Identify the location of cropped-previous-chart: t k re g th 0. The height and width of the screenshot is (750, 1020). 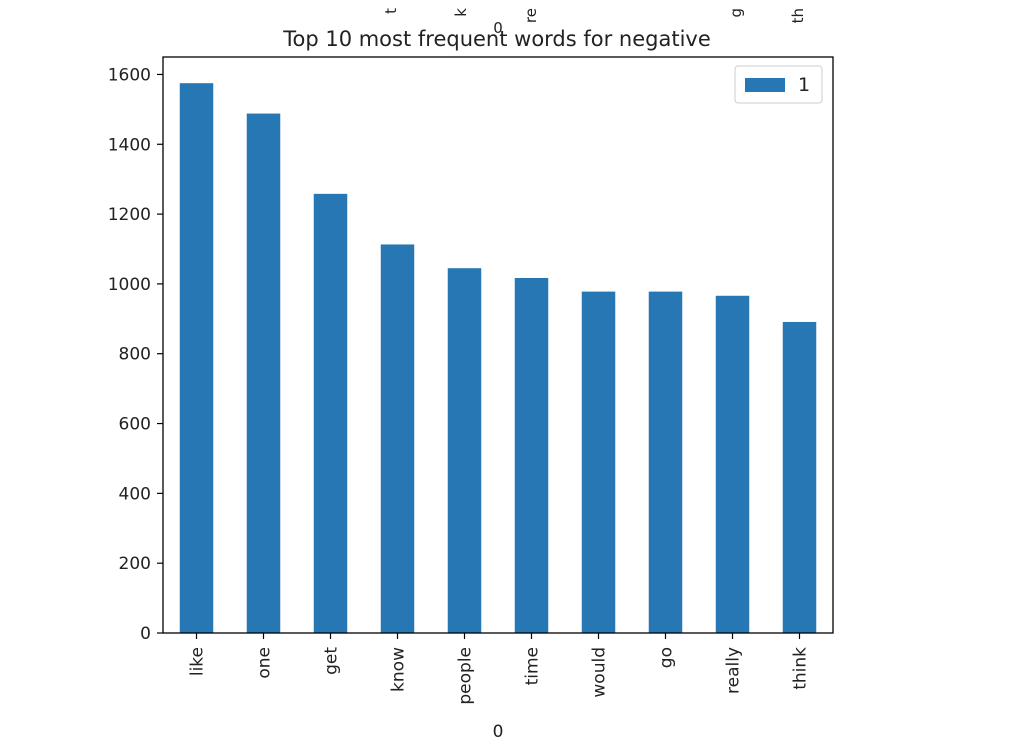
(594, 22).